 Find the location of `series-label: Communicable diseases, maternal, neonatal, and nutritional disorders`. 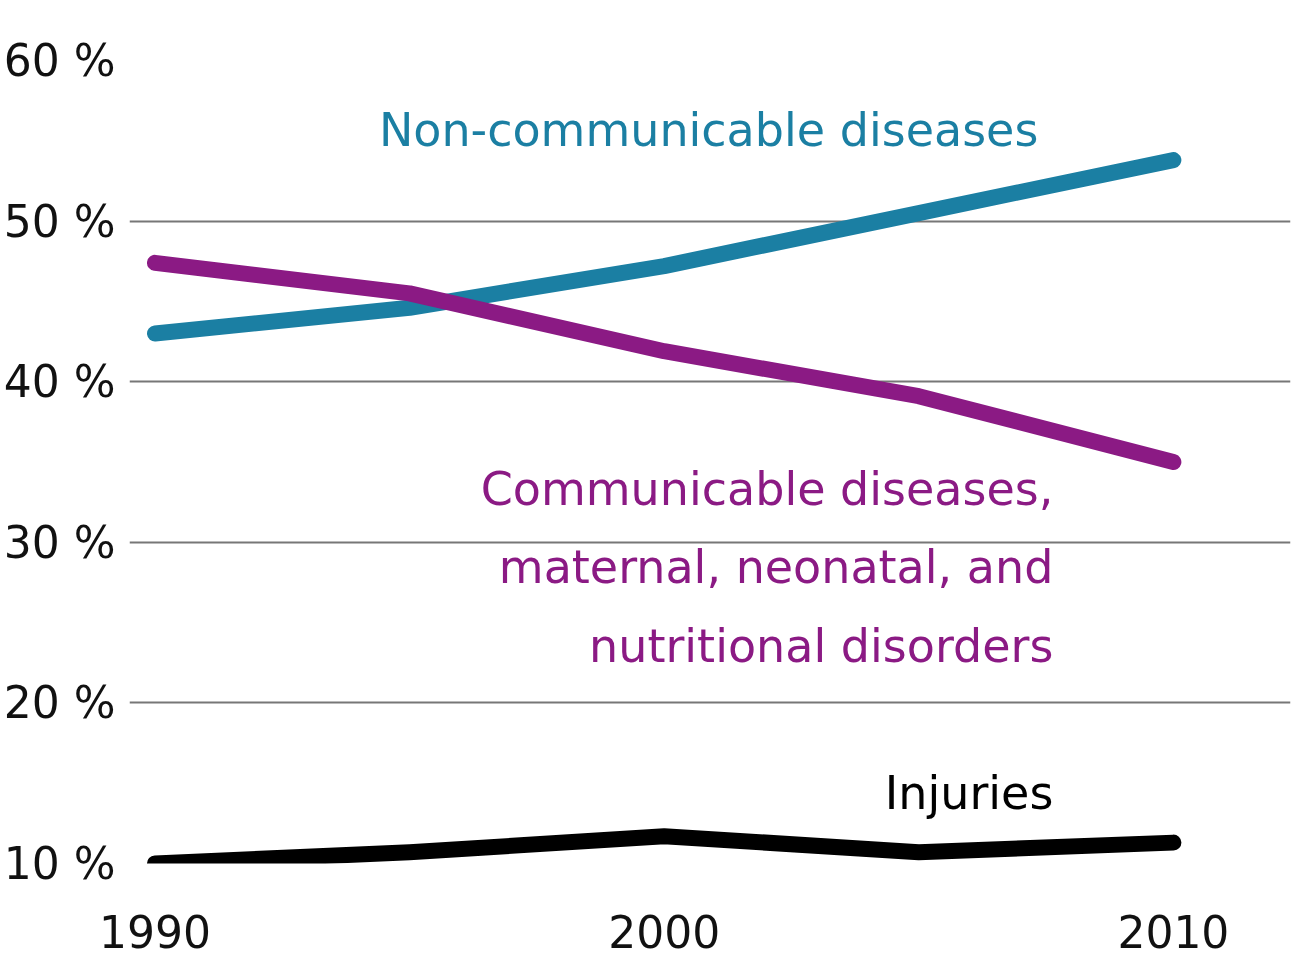

series-label: Communicable diseases, maternal, neonatal, and nutritional disorders is located at coordinates (767, 567).